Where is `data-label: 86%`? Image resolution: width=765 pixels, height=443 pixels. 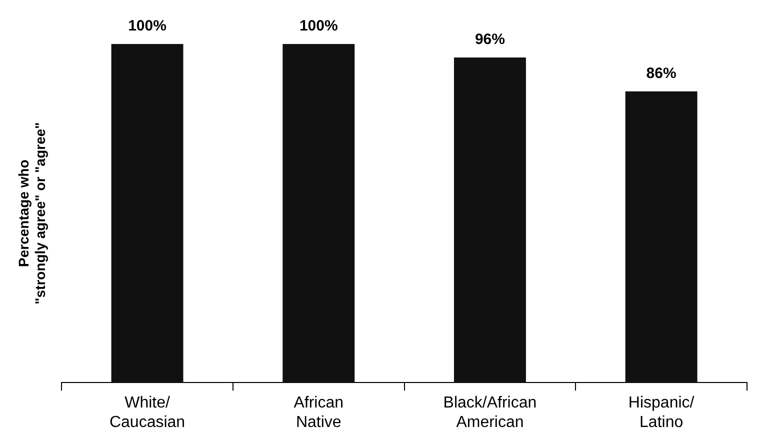 data-label: 86% is located at coordinates (661, 73).